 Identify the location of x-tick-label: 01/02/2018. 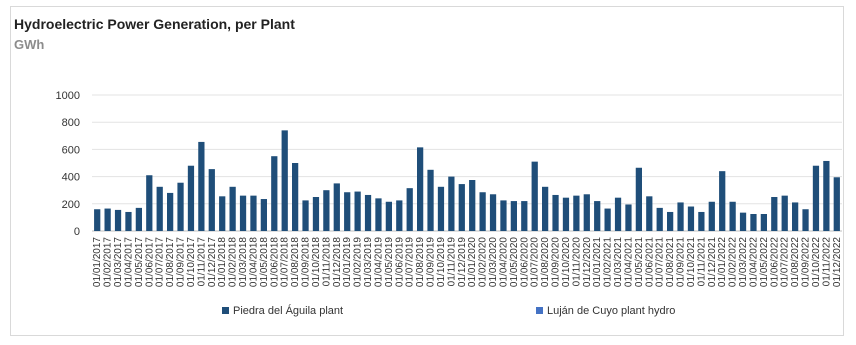
(233, 262).